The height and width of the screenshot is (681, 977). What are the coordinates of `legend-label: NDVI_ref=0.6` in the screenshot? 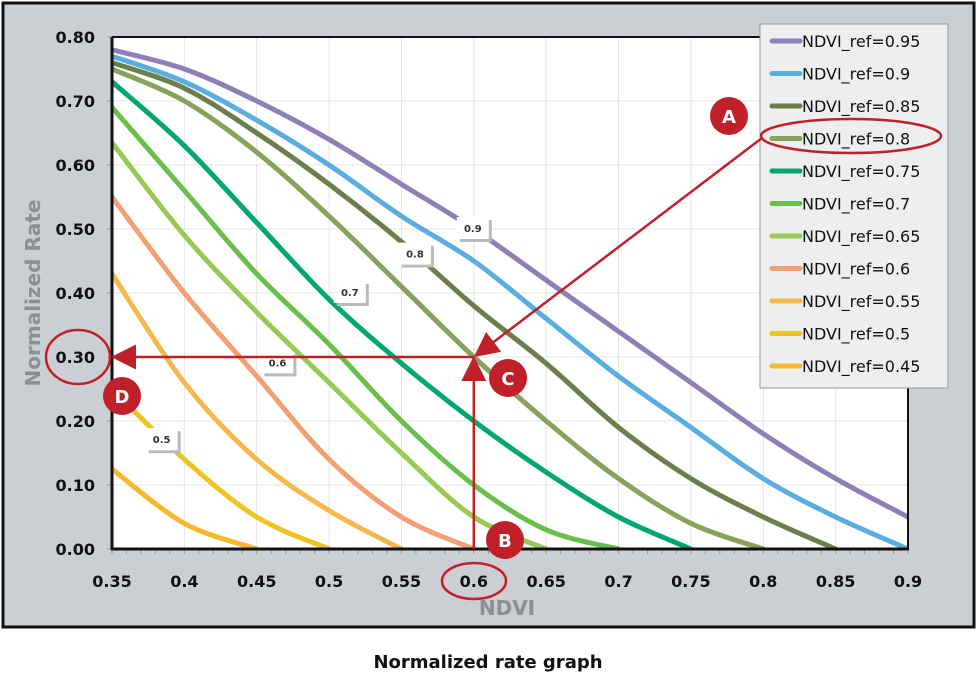 It's located at (856, 270).